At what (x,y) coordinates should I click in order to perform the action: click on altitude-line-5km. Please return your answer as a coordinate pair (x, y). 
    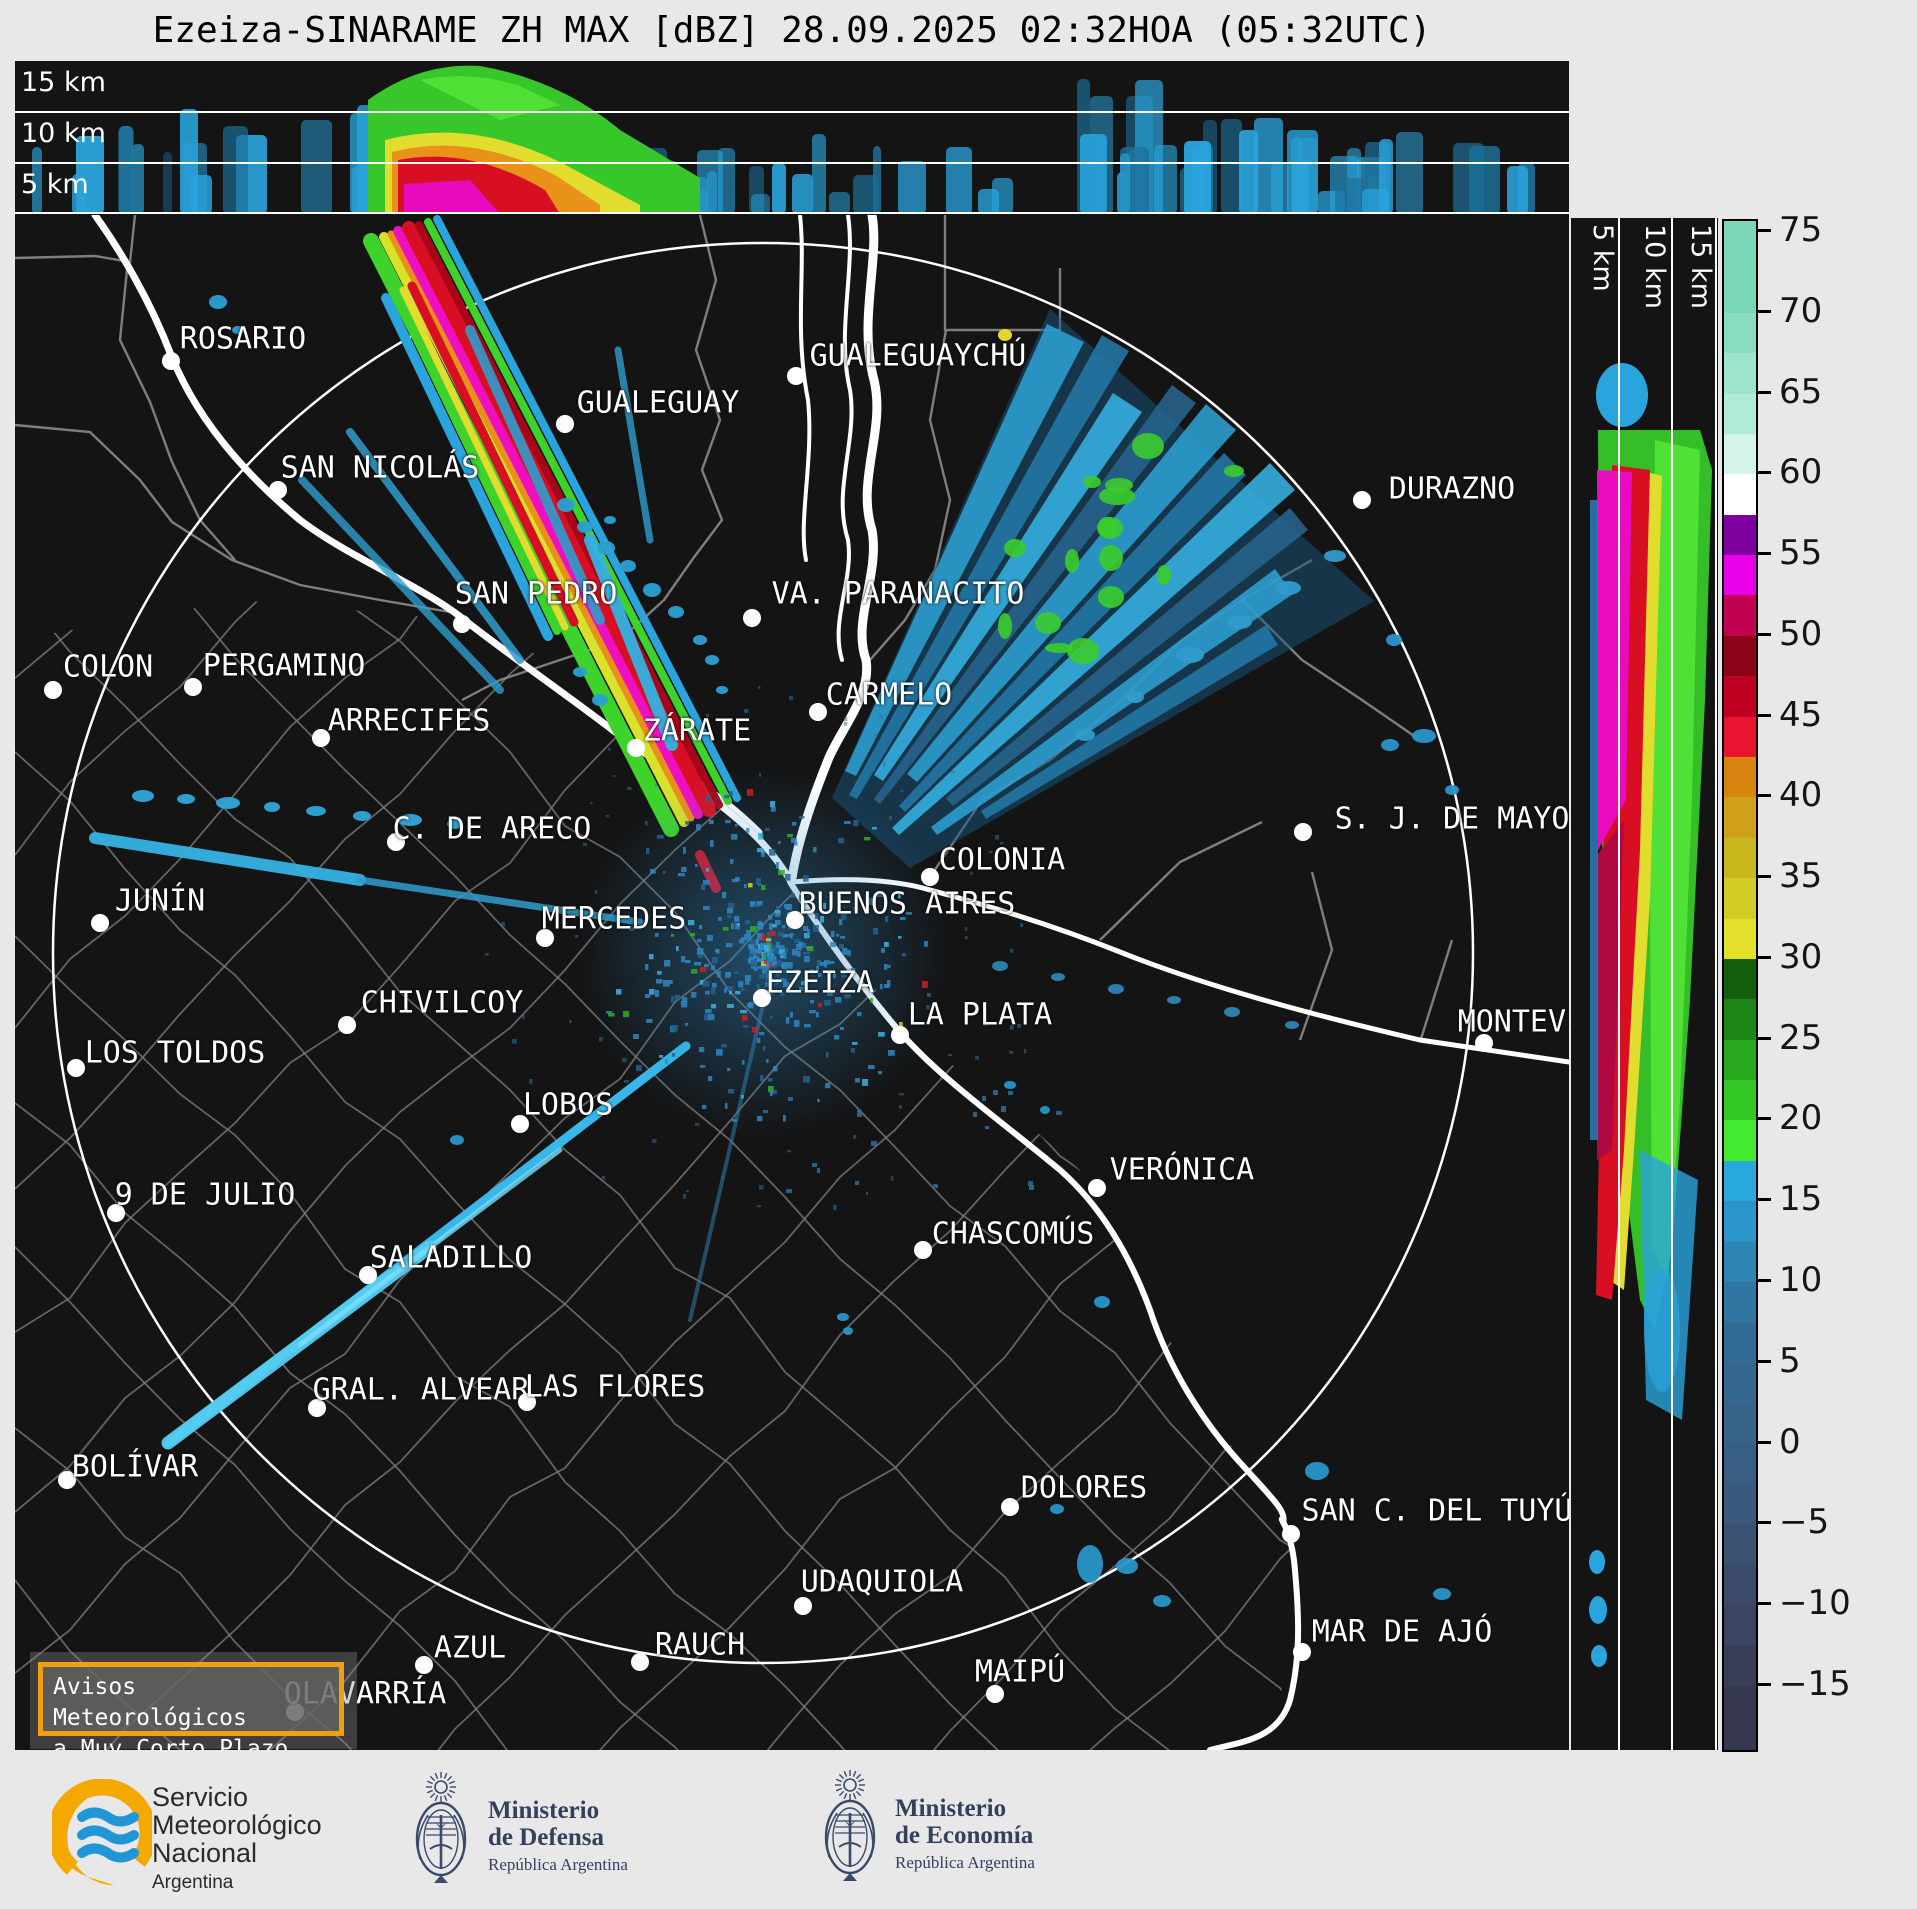
    Looking at the image, I should click on (792, 213).